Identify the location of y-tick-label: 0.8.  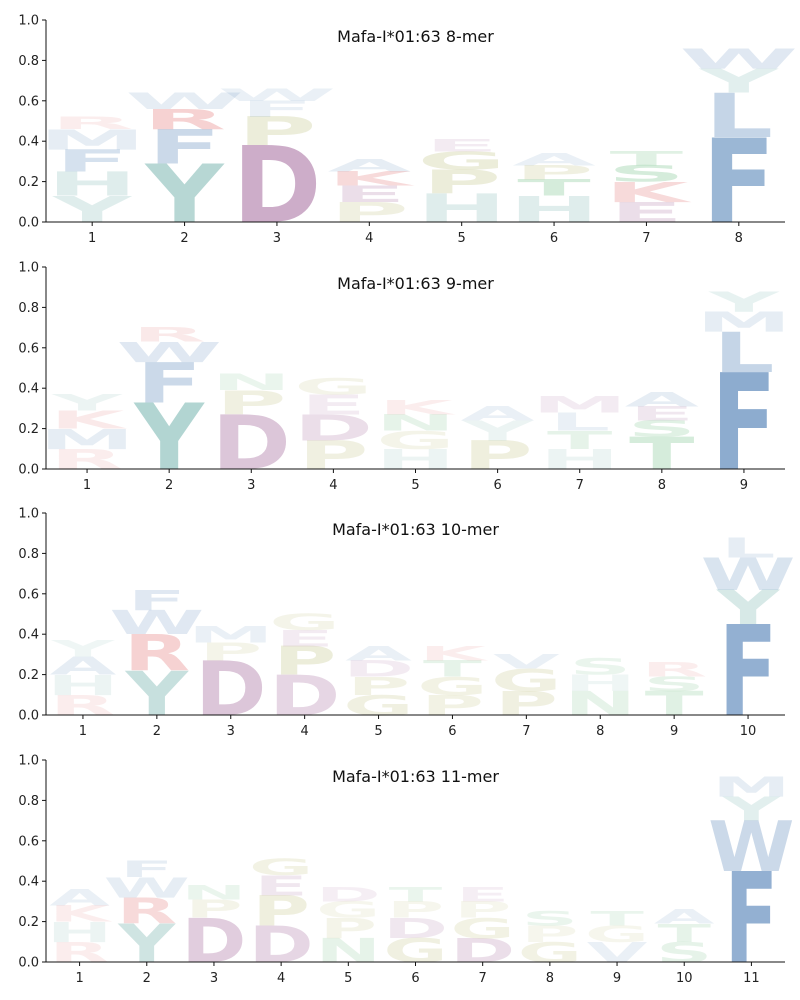
(28, 308).